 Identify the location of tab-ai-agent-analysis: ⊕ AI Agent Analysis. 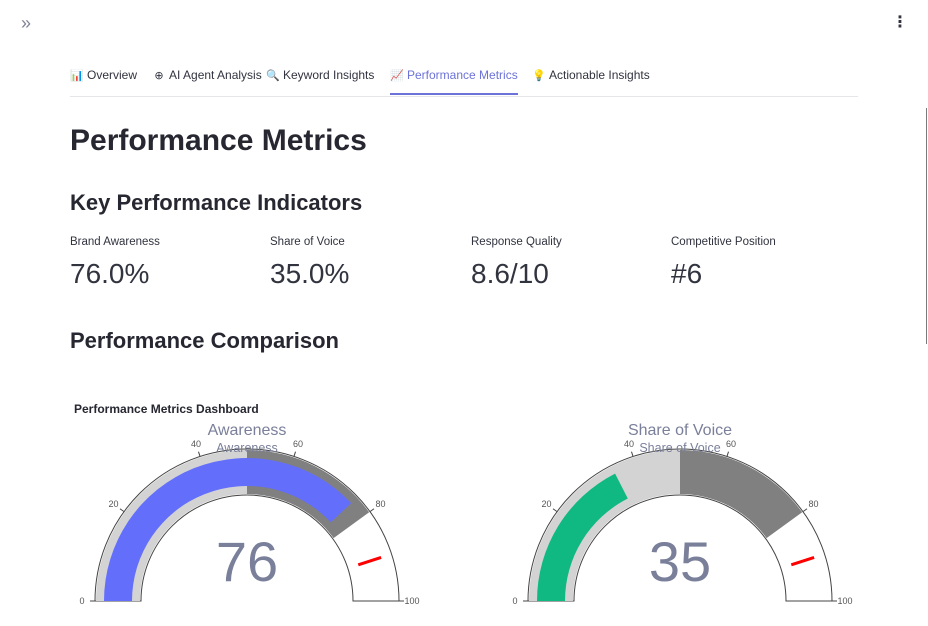
(207, 78).